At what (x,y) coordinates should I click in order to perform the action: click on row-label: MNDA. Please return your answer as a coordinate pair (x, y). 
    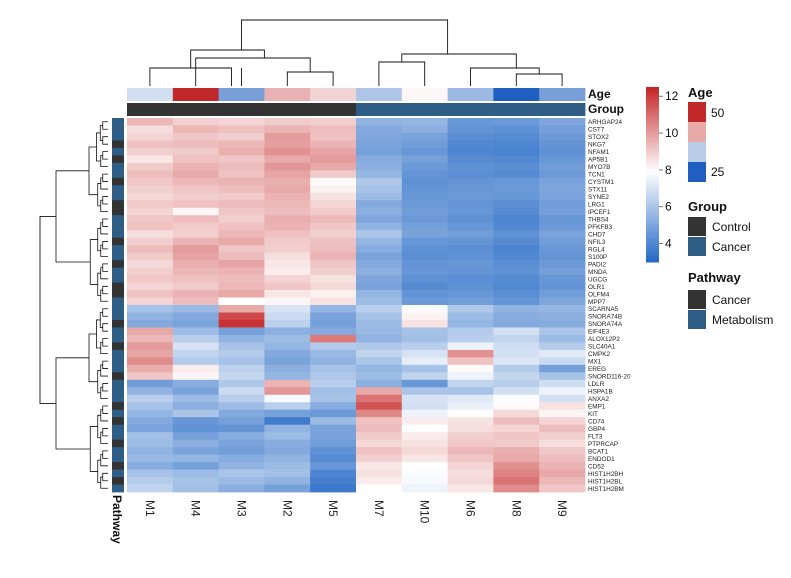
    Looking at the image, I should click on (598, 272).